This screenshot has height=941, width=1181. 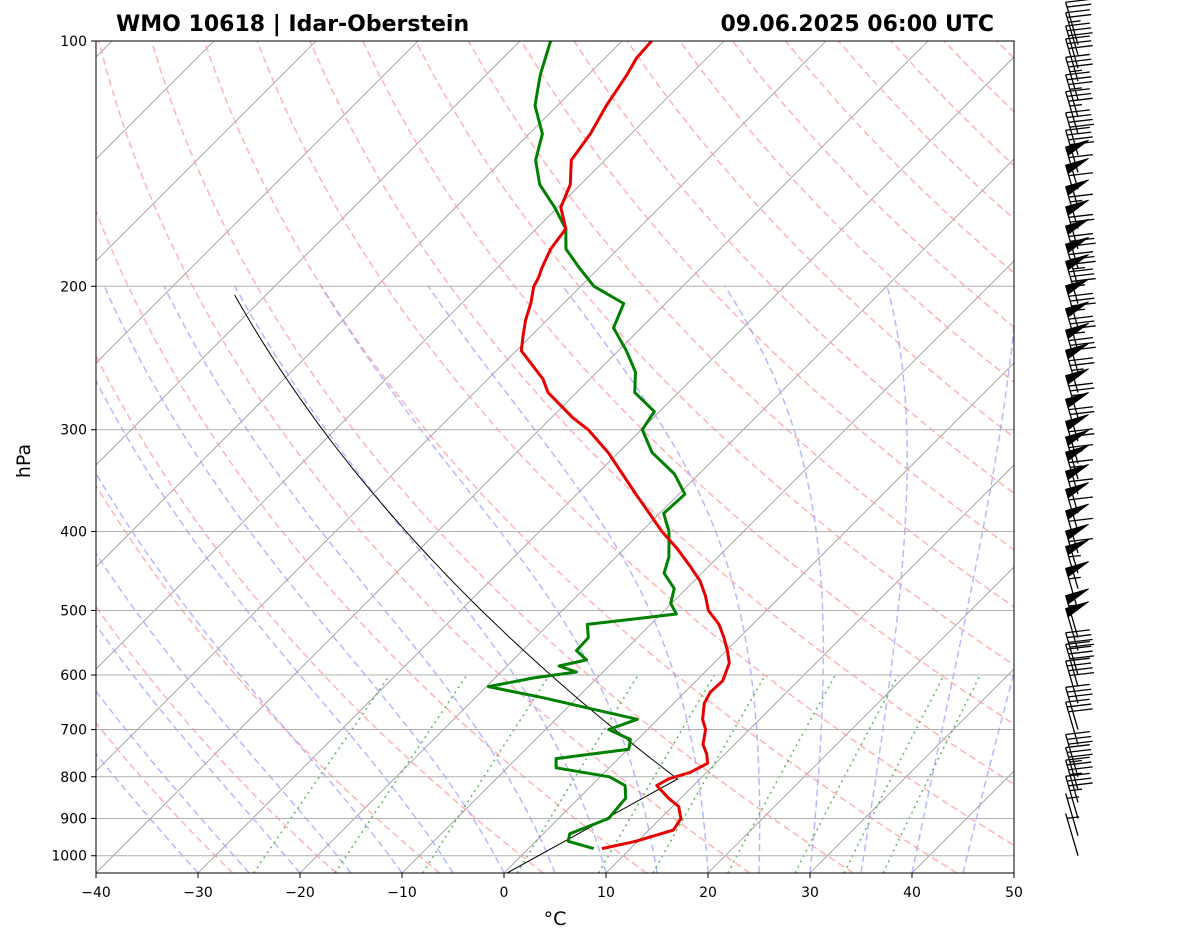 I want to click on chart-title-station: WMO 10618 | Idar-Oberstein, so click(x=292, y=24).